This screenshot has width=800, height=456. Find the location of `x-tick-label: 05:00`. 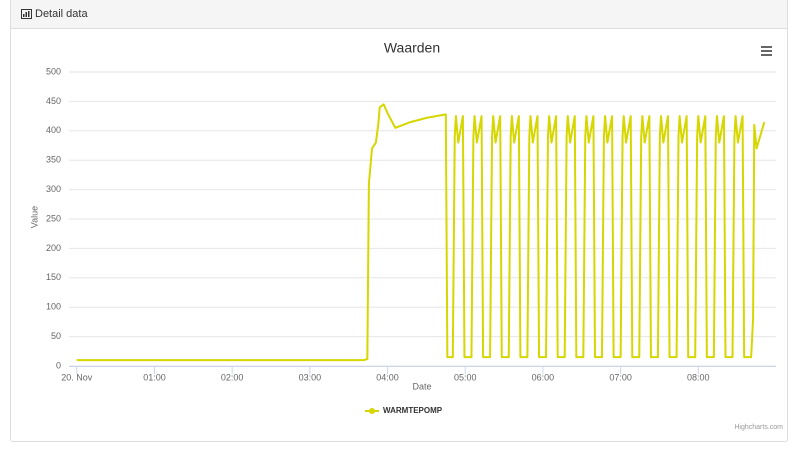

x-tick-label: 05:00 is located at coordinates (465, 377).